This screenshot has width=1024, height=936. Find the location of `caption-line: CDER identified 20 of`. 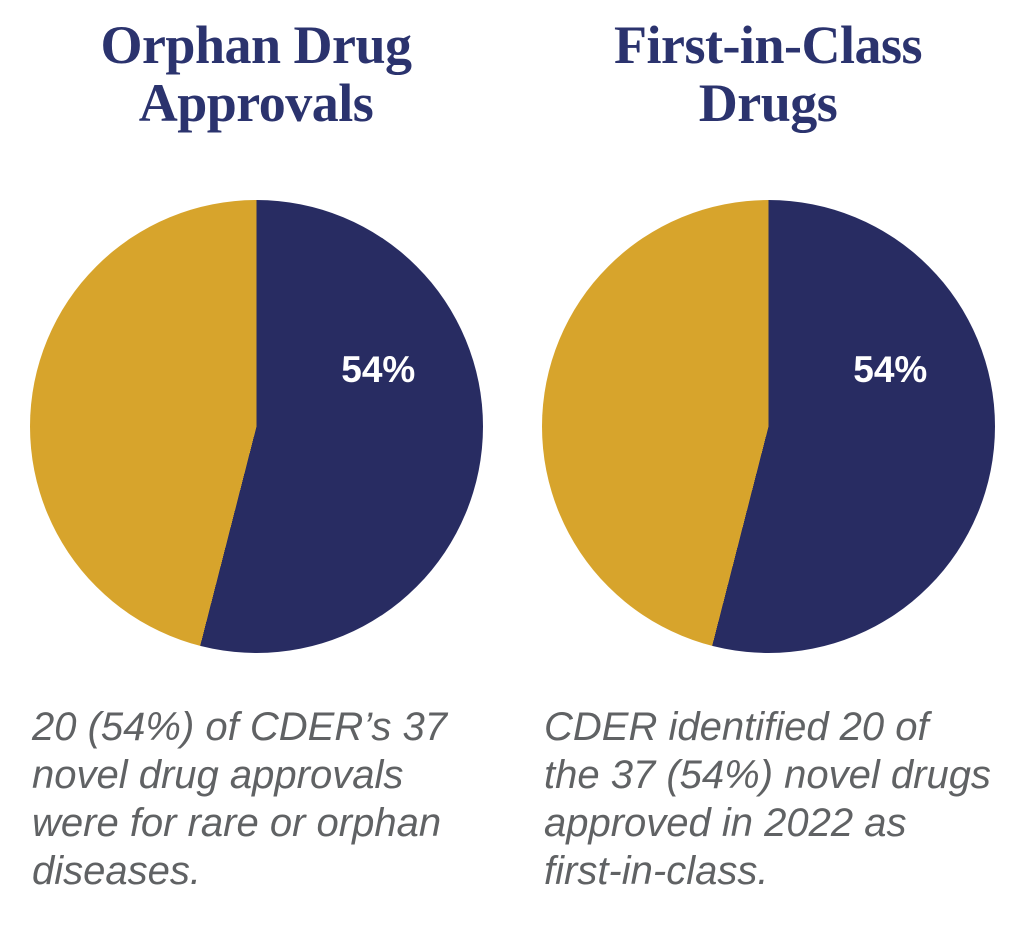

caption-line: CDER identified 20 of is located at coordinates (736, 727).